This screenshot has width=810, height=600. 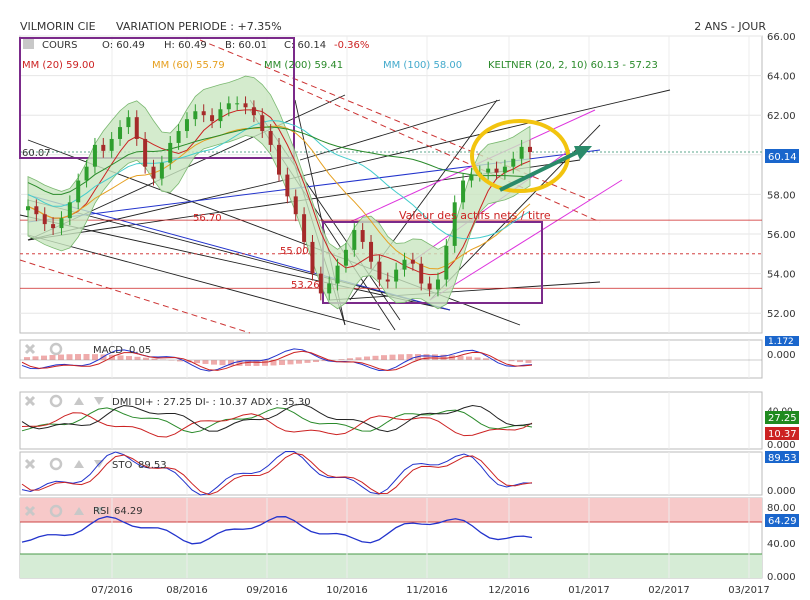 I want to click on sto-axis-top: 89.53, so click(x=782, y=458).